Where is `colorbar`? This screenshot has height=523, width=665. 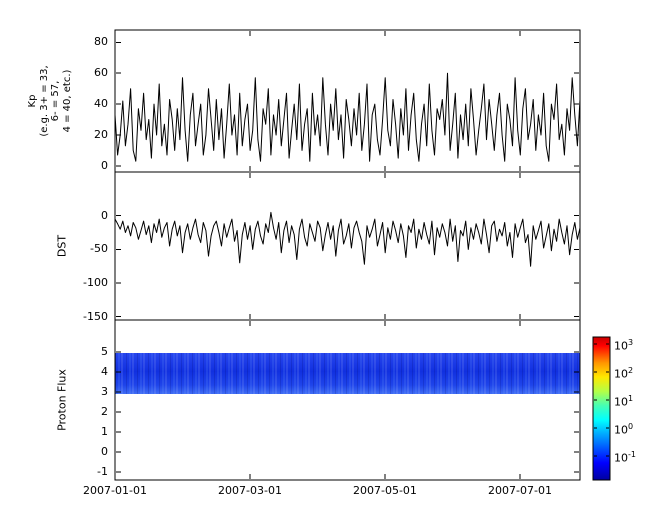
colorbar is located at coordinates (601, 408).